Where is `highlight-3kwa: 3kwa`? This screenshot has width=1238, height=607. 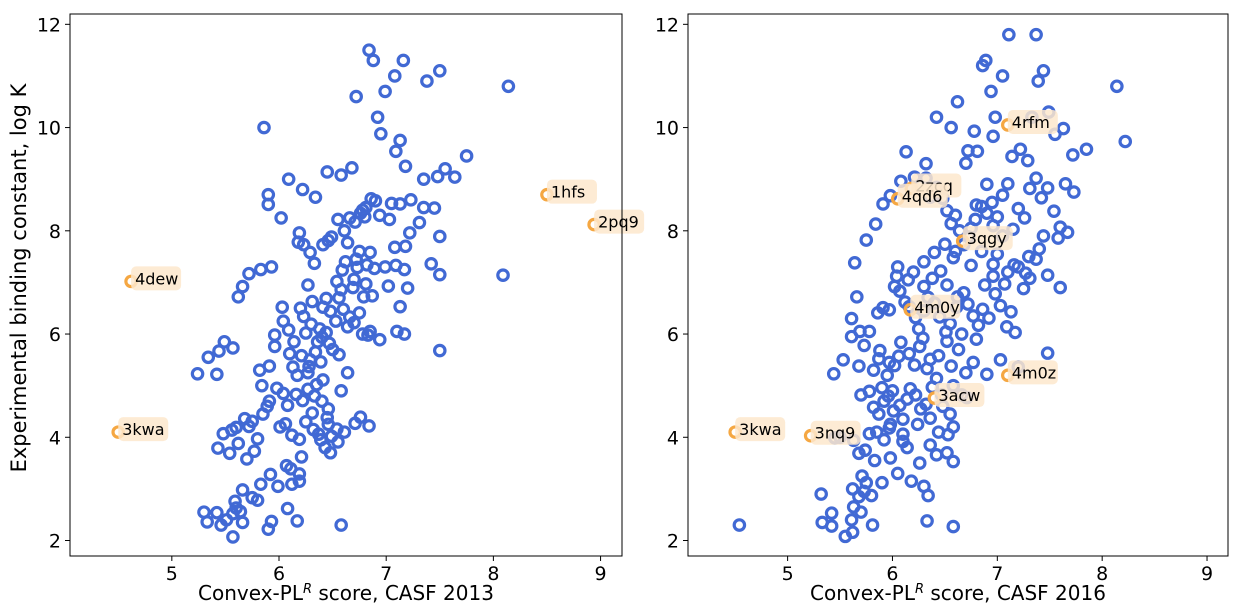 highlight-3kwa: 3kwa is located at coordinates (757, 429).